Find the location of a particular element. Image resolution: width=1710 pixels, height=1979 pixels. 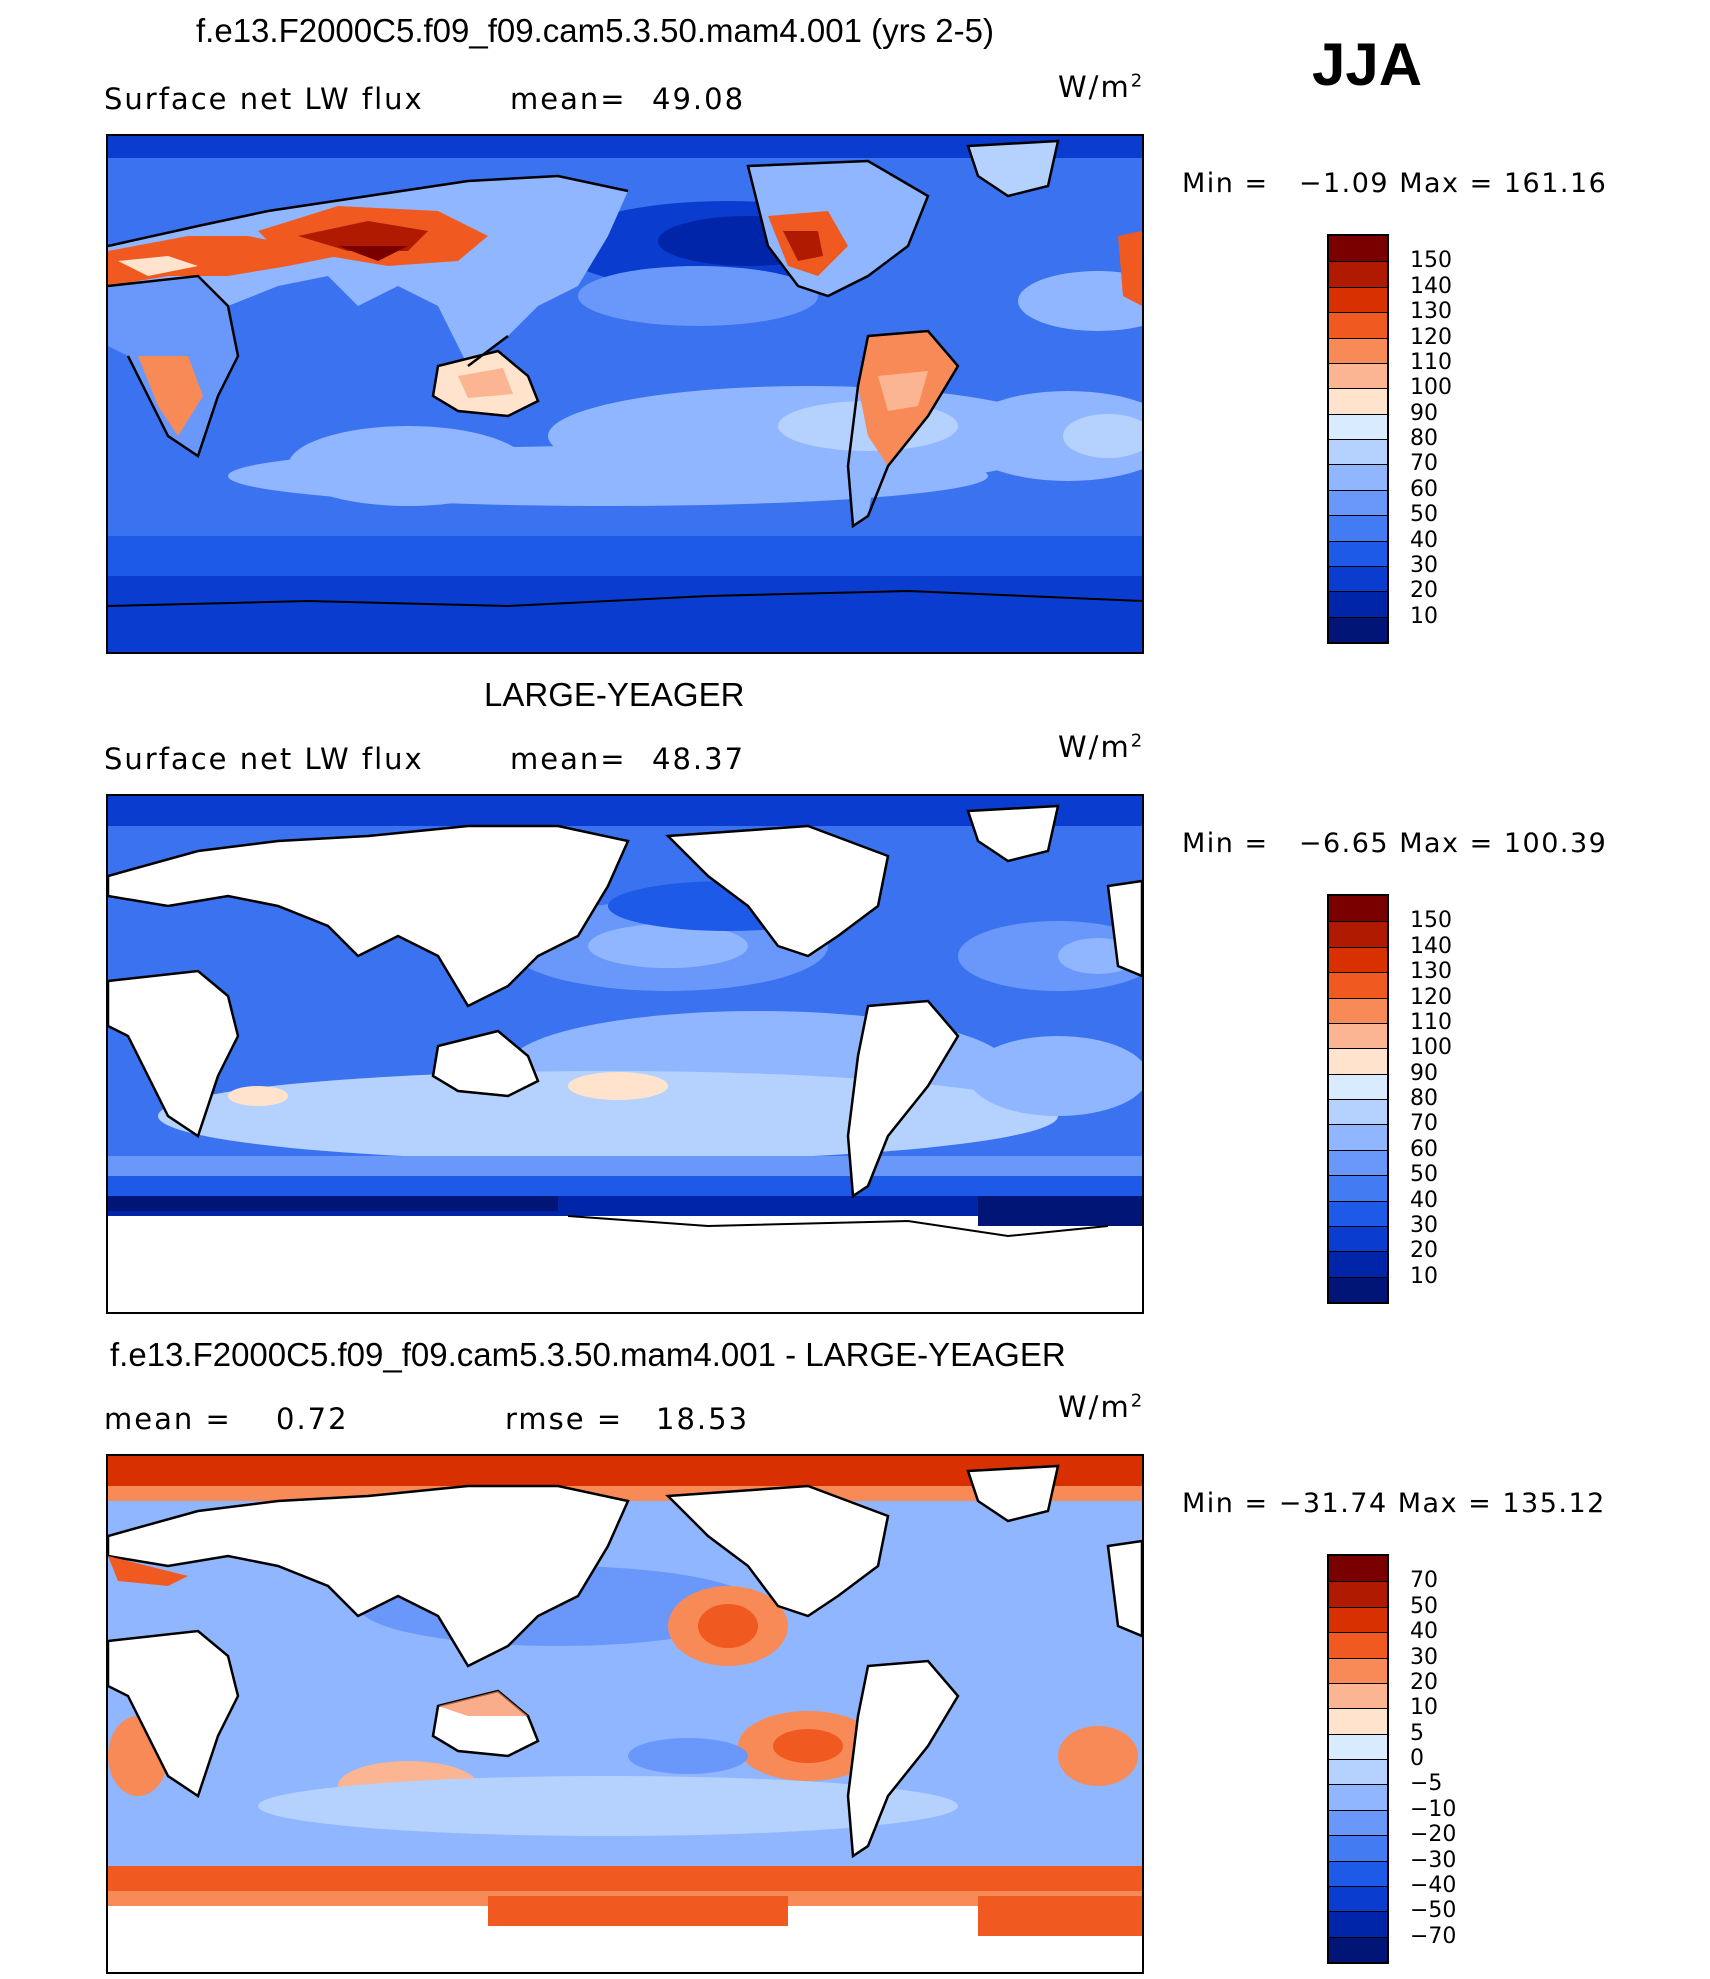

panel-3-minmax: Min = −31.74 Max = 135.12 is located at coordinates (1394, 1503).